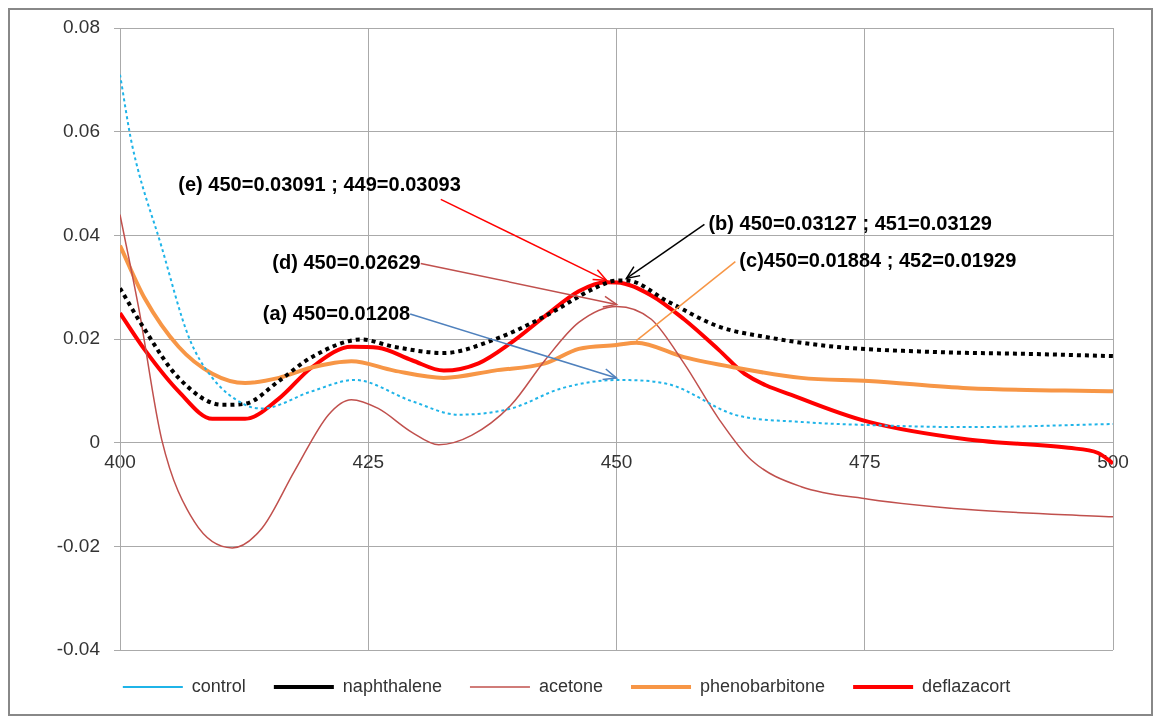 Image resolution: width=1161 pixels, height=724 pixels. What do you see at coordinates (864, 462) in the screenshot?
I see `x-tick-label: 475` at bounding box center [864, 462].